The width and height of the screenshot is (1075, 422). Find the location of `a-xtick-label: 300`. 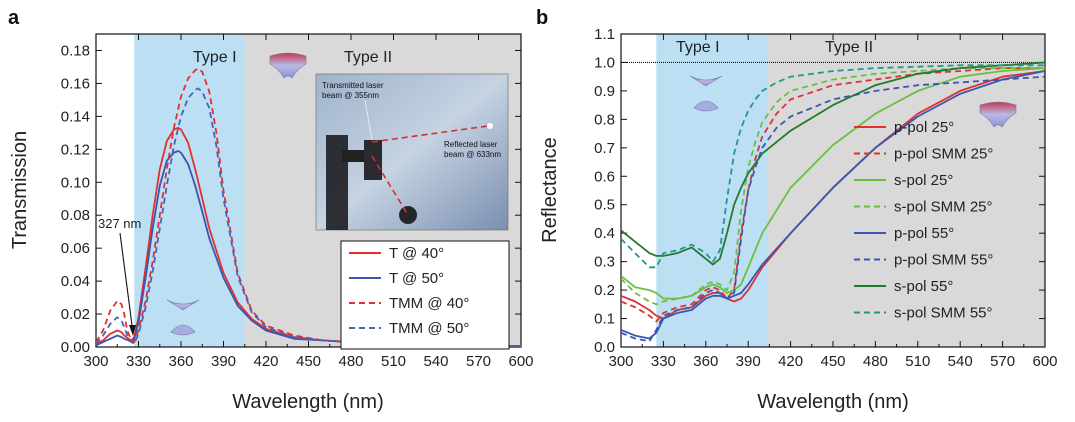

a-xtick-label: 300 is located at coordinates (95, 361).